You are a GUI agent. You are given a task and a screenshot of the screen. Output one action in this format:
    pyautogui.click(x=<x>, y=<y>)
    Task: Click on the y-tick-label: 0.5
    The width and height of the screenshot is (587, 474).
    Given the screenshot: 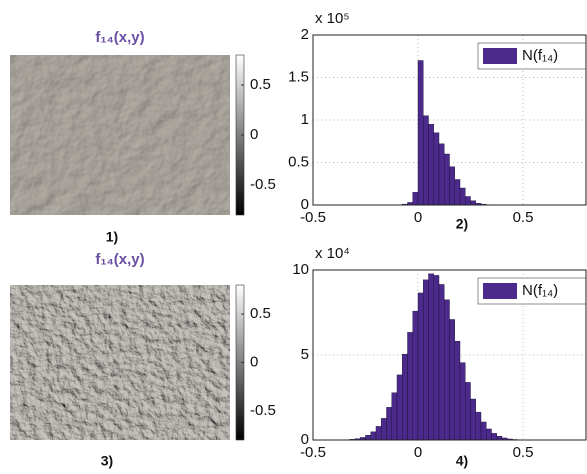 What is the action you would take?
    pyautogui.click(x=298, y=161)
    